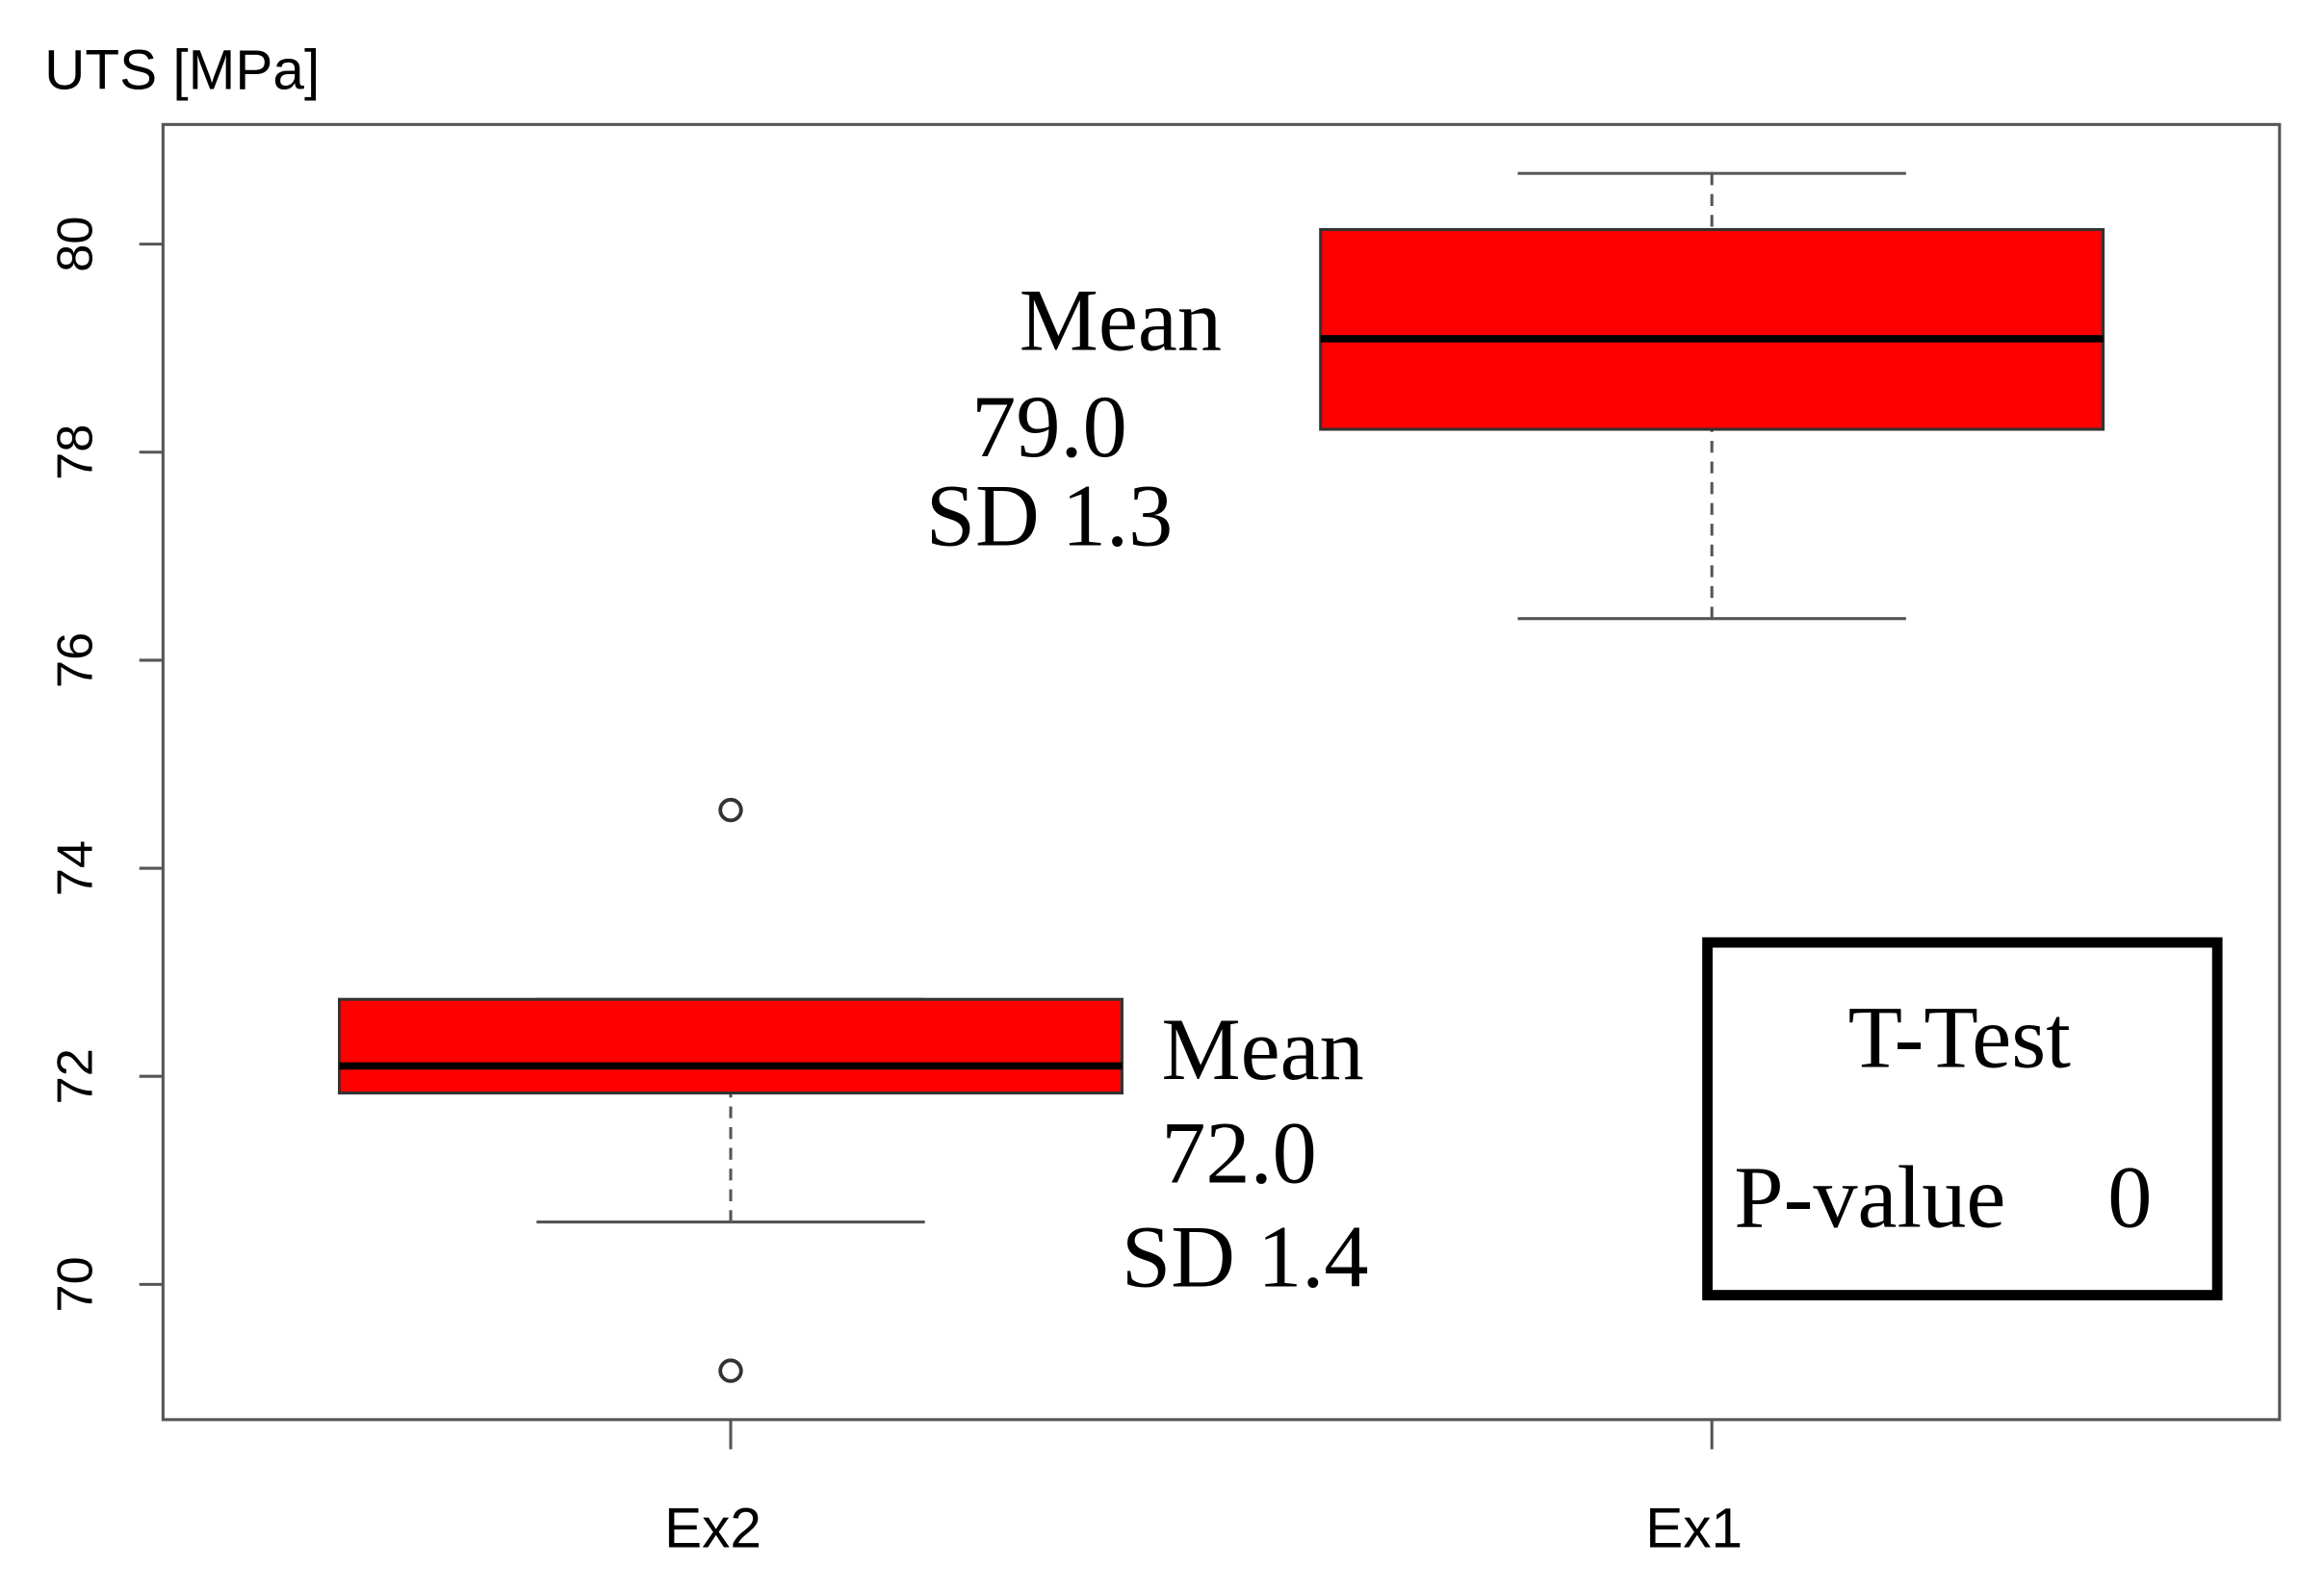 The image size is (2324, 1593). I want to click on annotation: SD 1.3, so click(1050, 516).